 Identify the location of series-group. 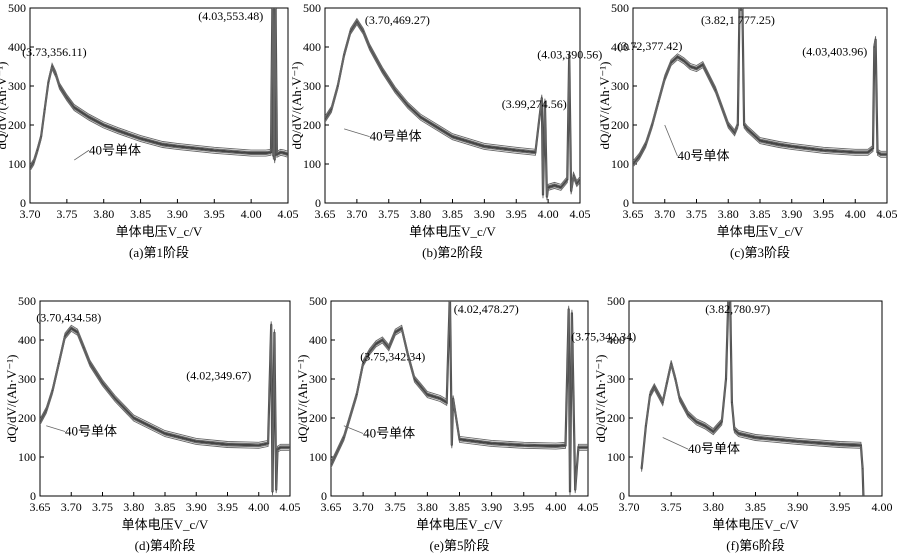
(459, 398).